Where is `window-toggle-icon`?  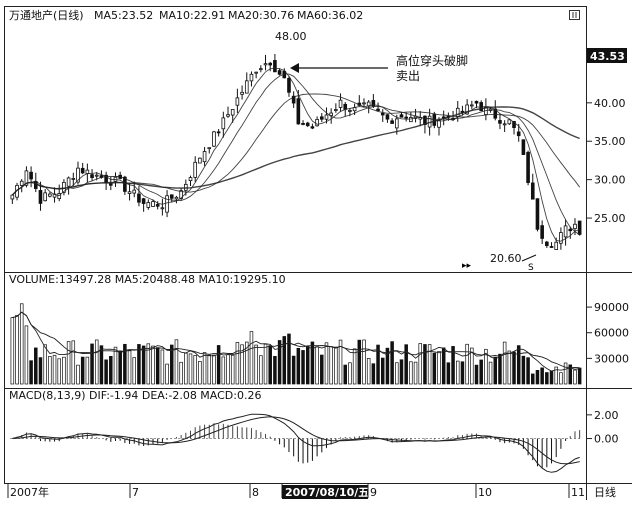 window-toggle-icon is located at coordinates (574, 15).